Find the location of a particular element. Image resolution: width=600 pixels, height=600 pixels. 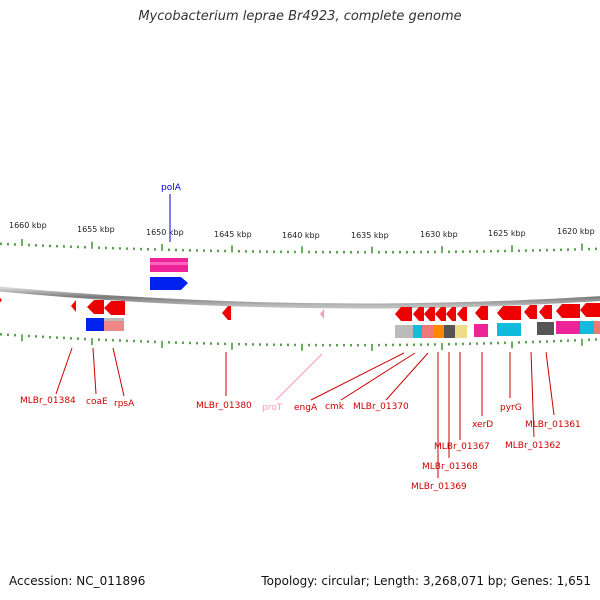

feature-box-rpsA is located at coordinates (114, 324).